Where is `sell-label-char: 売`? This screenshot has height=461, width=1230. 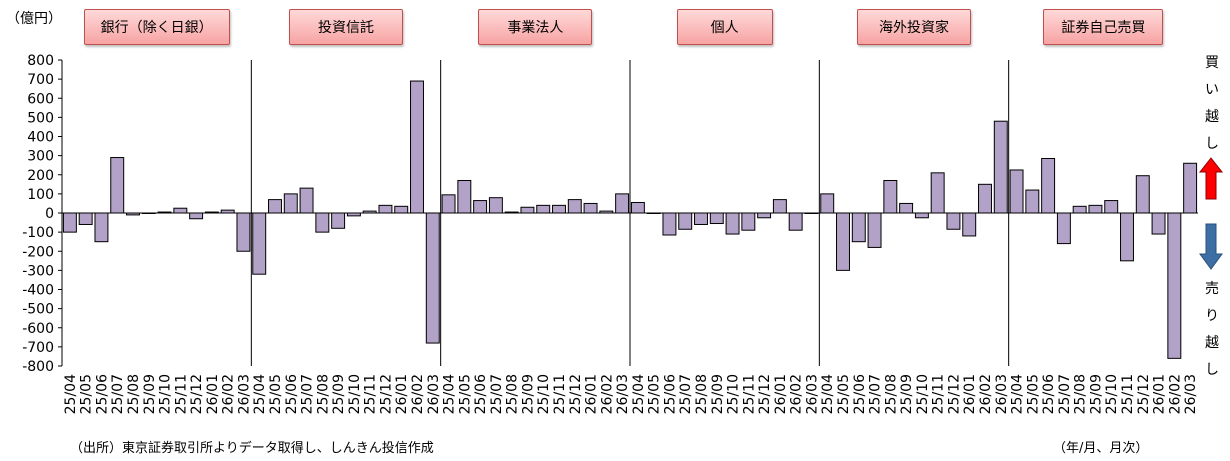
sell-label-char: 売 is located at coordinates (1212, 289).